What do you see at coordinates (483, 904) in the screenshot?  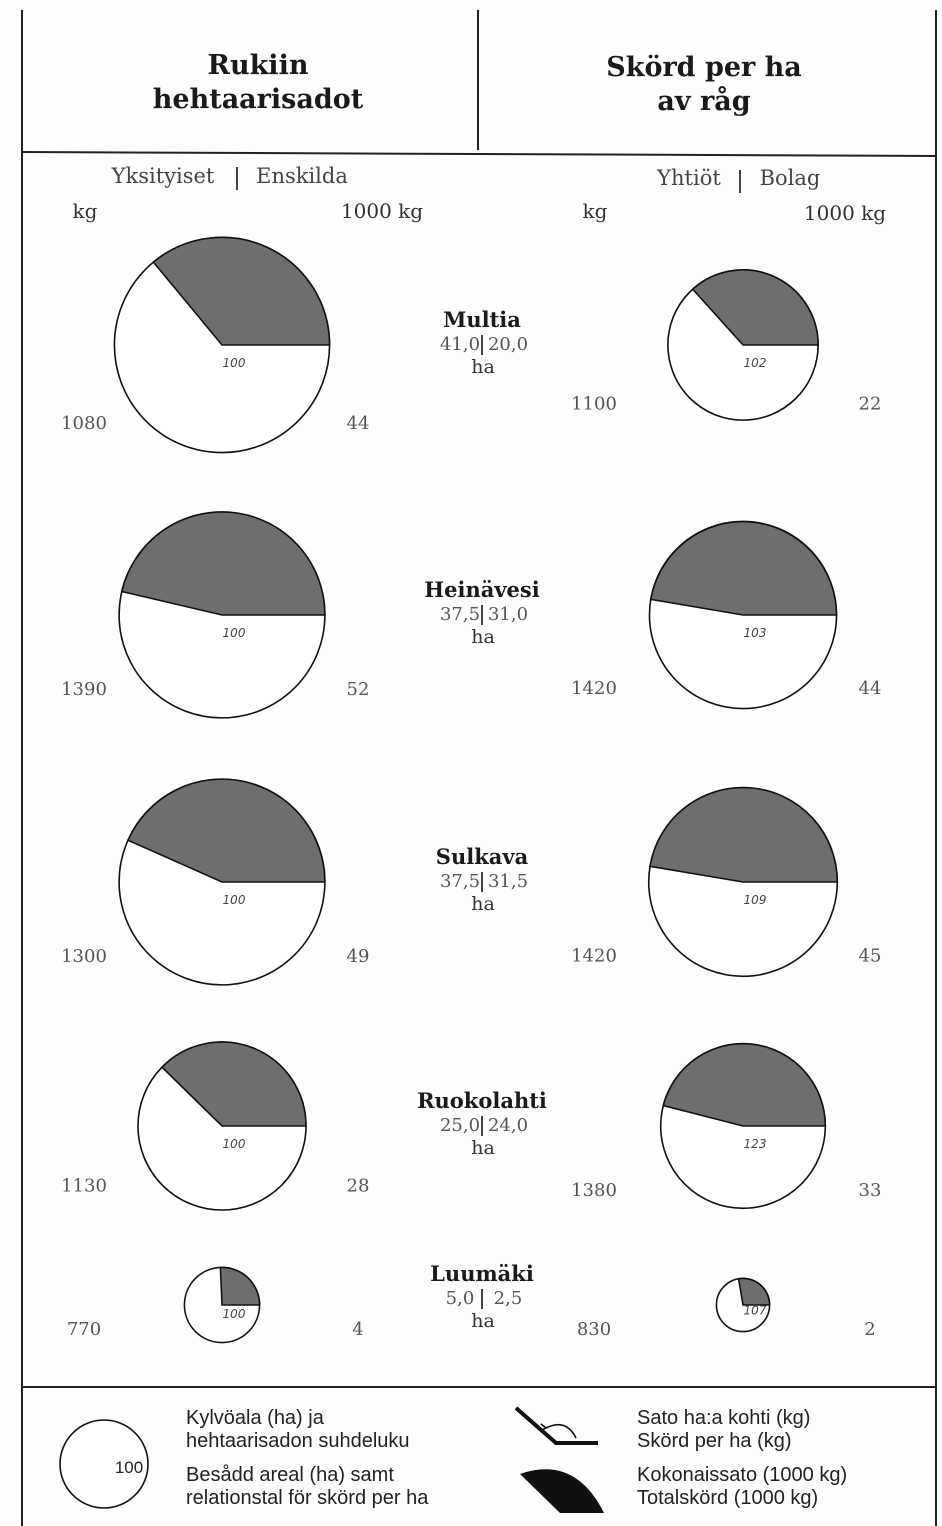 I see `town-area-unit-2: ha` at bounding box center [483, 904].